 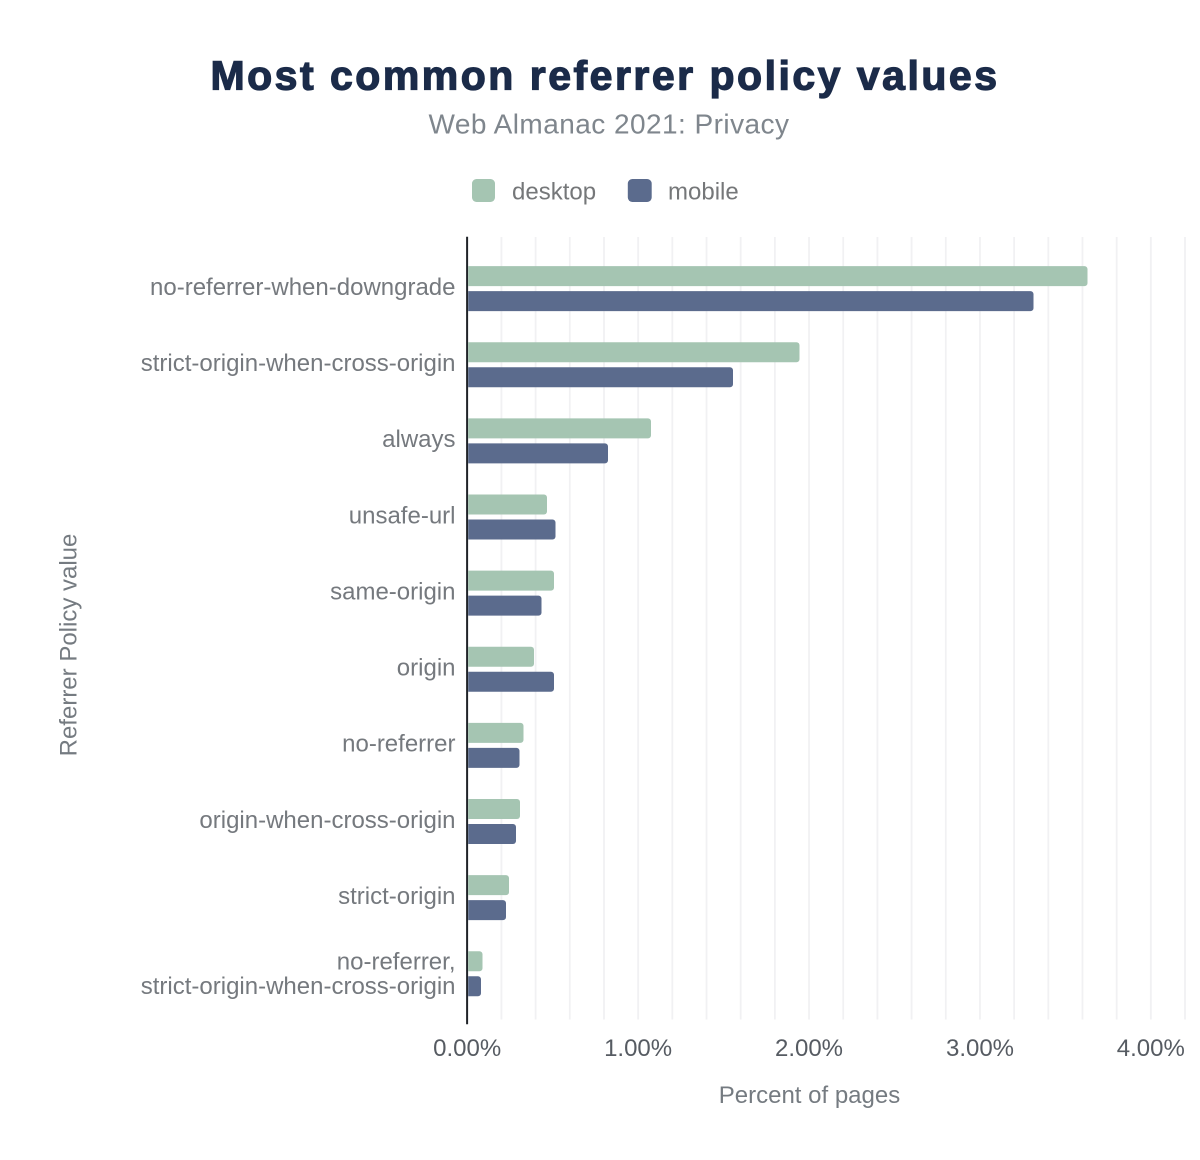 What do you see at coordinates (402, 515) in the screenshot?
I see `svg-text: unsafe-url` at bounding box center [402, 515].